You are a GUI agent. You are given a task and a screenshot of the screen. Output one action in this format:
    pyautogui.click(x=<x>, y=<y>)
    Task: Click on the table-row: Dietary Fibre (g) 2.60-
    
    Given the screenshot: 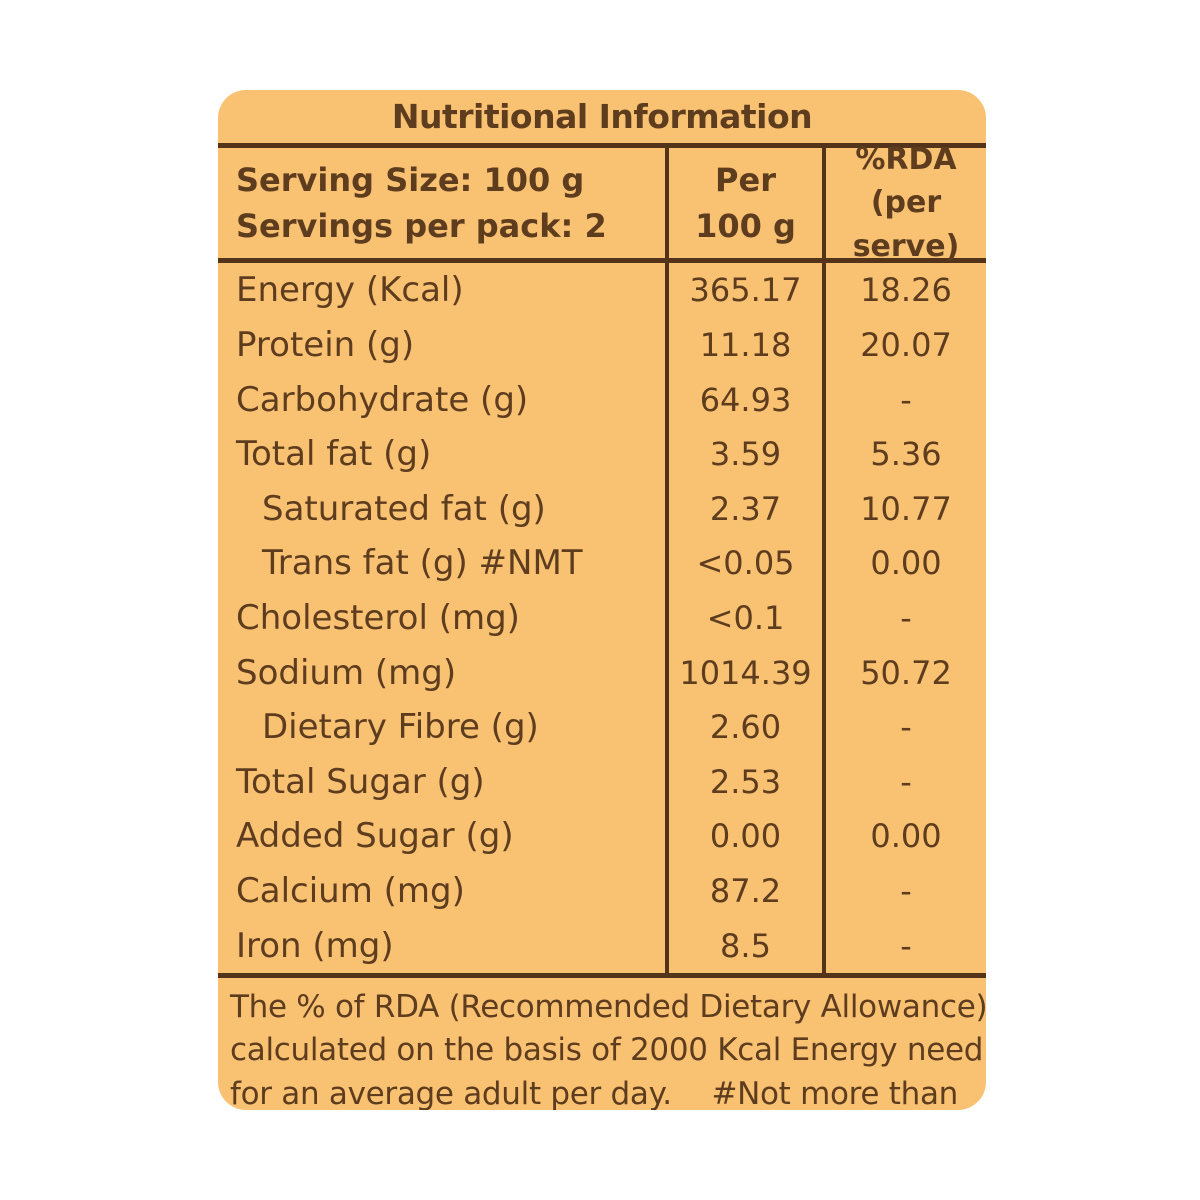 What is the action you would take?
    pyautogui.click(x=602, y=727)
    